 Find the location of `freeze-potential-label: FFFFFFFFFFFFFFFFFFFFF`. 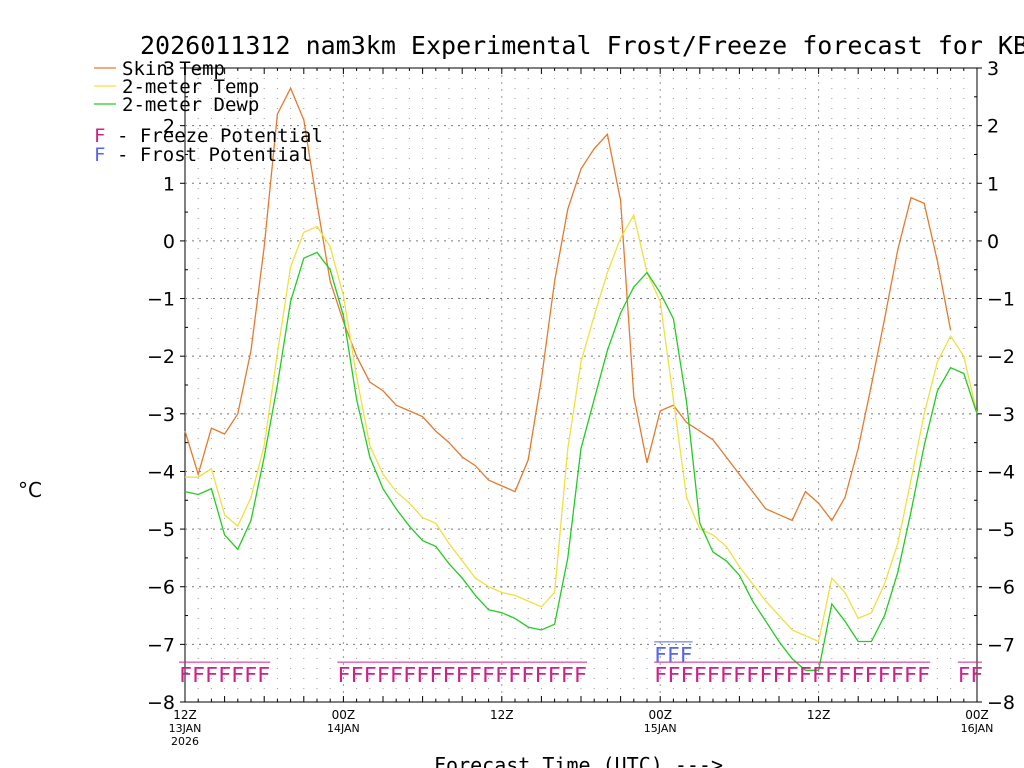

freeze-potential-label: FFFFFFFFFFFFFFFFFFFFF is located at coordinates (792, 675).